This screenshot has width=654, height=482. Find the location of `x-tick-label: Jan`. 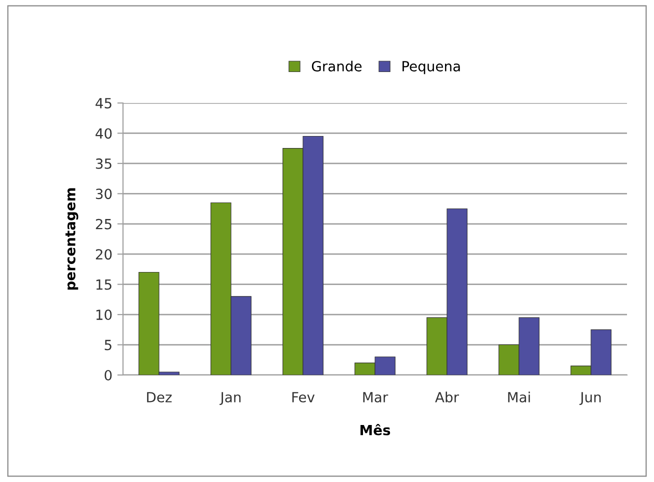

x-tick-label: Jan is located at coordinates (230, 398).